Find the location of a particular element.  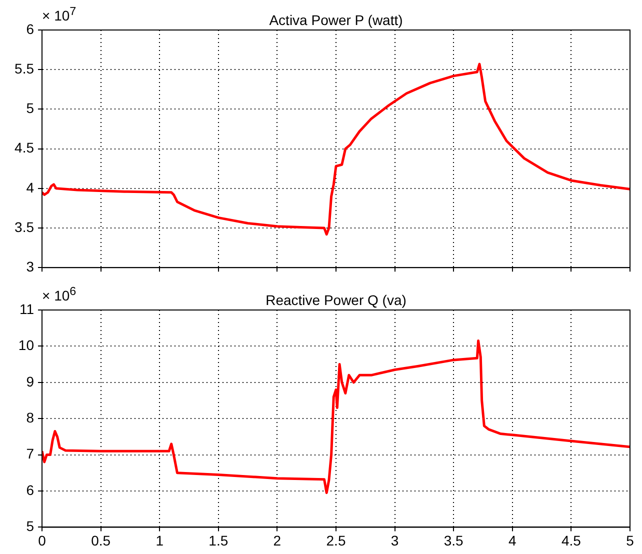

y-tick-label: 9 is located at coordinates (30, 381).